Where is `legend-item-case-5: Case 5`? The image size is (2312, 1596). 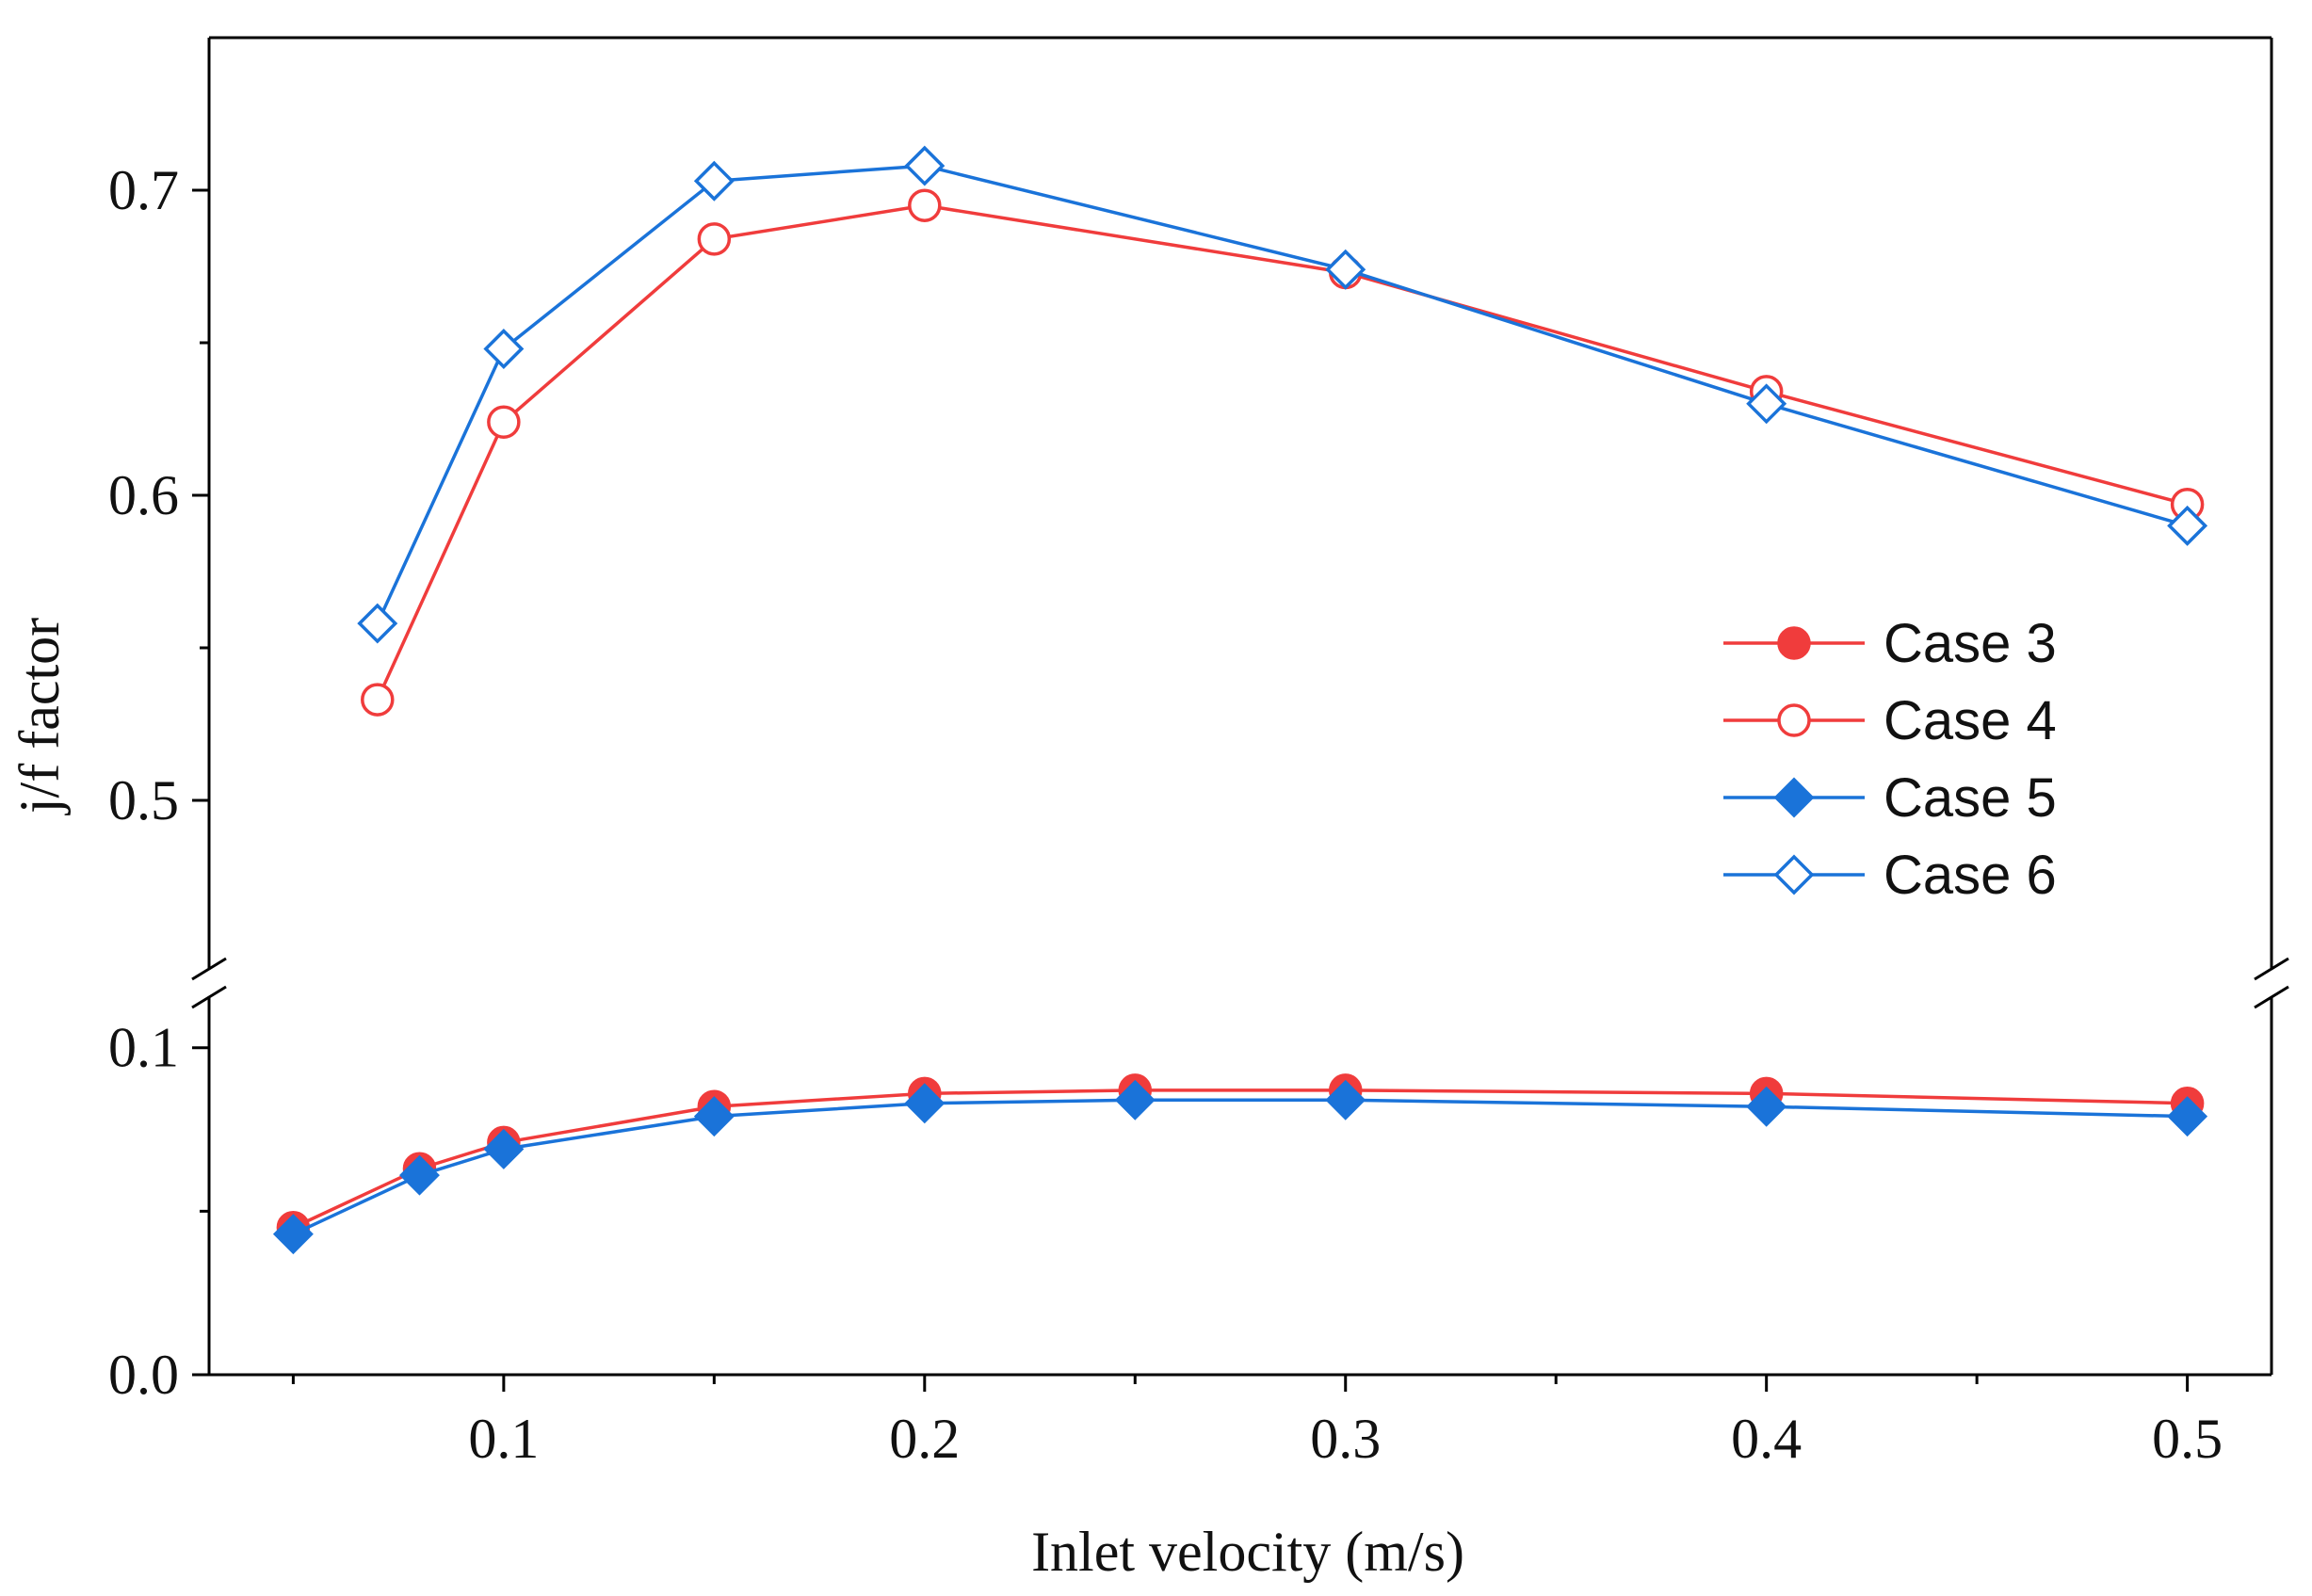 legend-item-case-5: Case 5 is located at coordinates (1890, 798).